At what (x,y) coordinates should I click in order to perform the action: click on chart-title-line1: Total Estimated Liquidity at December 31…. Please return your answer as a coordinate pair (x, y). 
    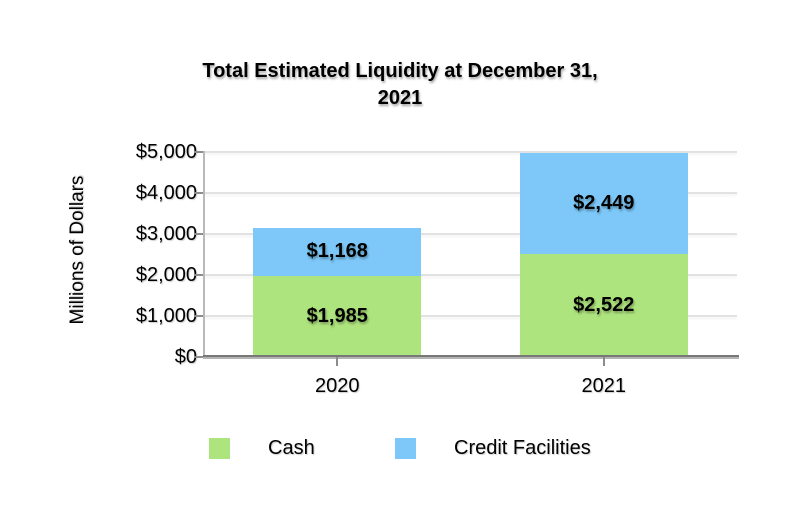
    Looking at the image, I should click on (400, 71).